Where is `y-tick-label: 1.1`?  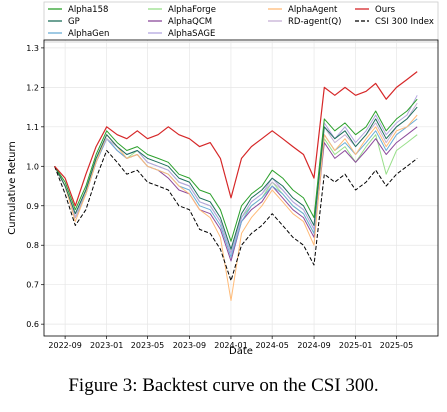
y-tick-label: 1.1 is located at coordinates (32, 127).